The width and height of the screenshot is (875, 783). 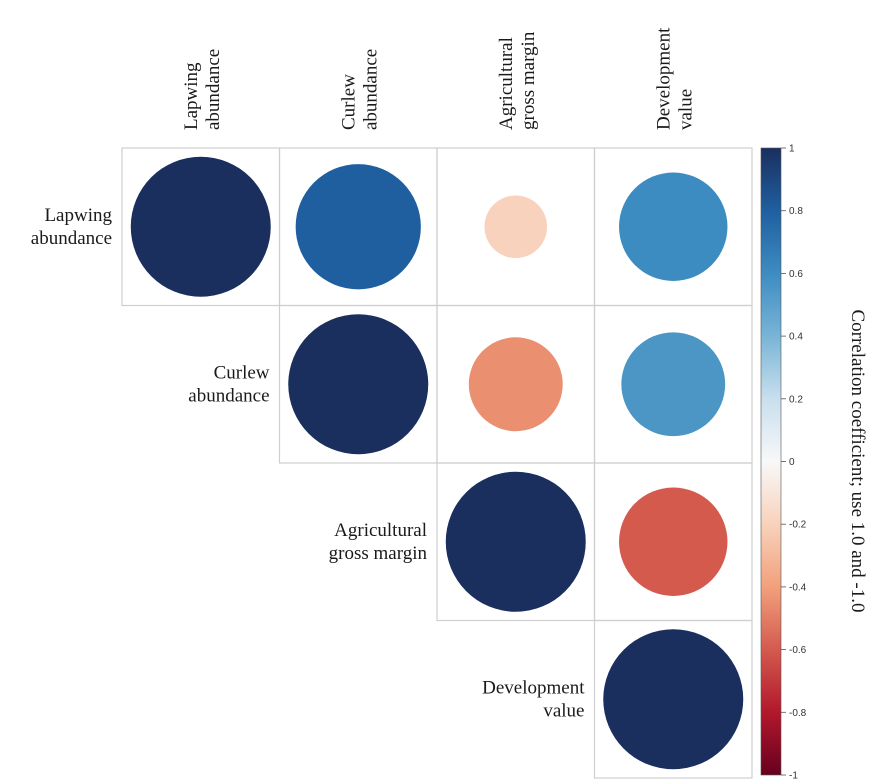 What do you see at coordinates (563, 710) in the screenshot?
I see `row-label-development-value: value` at bounding box center [563, 710].